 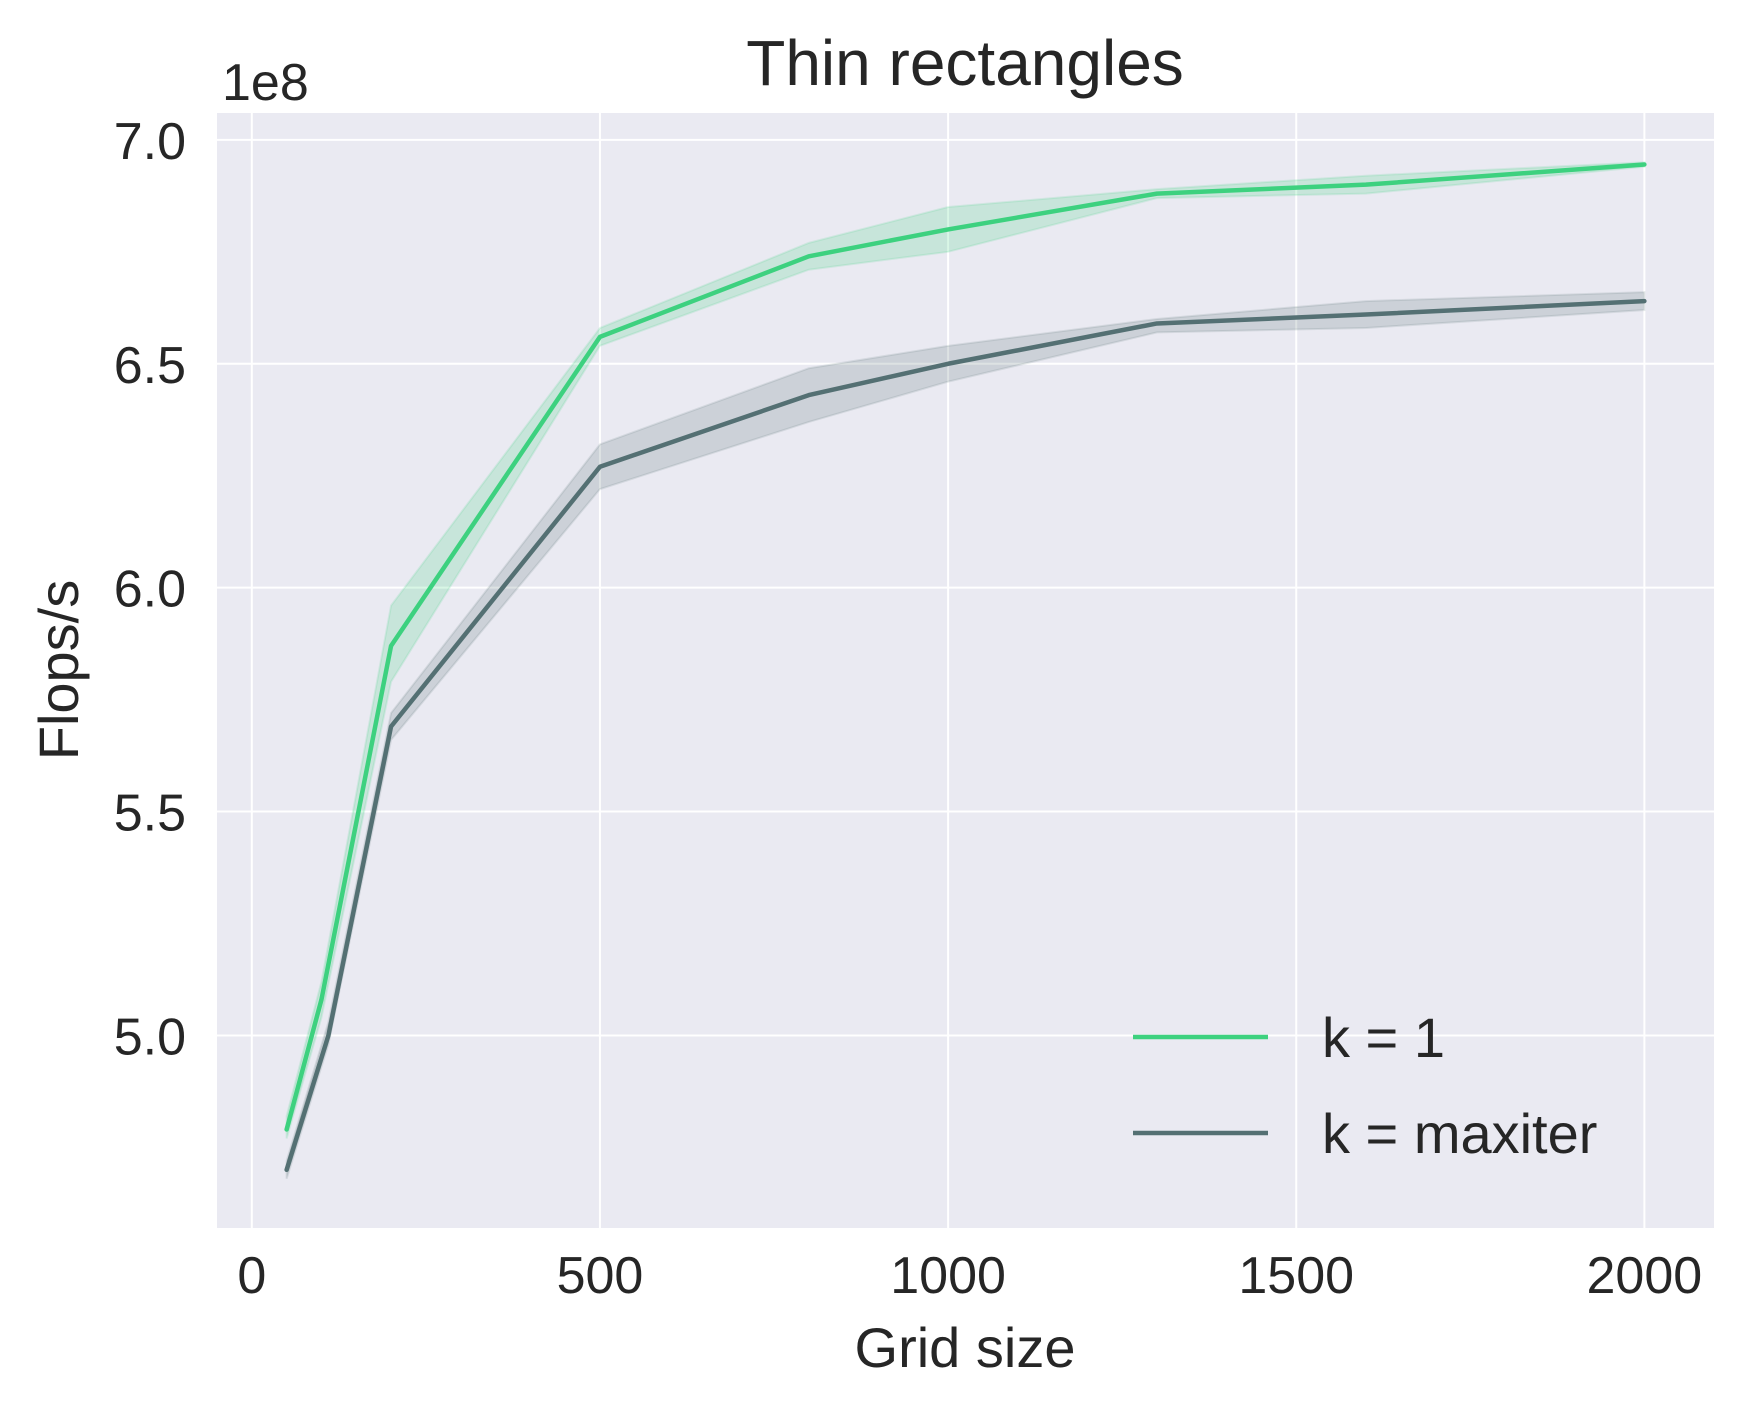 I want to click on legend-label-kmaxiter: k = maxiter, so click(x=1459, y=1133).